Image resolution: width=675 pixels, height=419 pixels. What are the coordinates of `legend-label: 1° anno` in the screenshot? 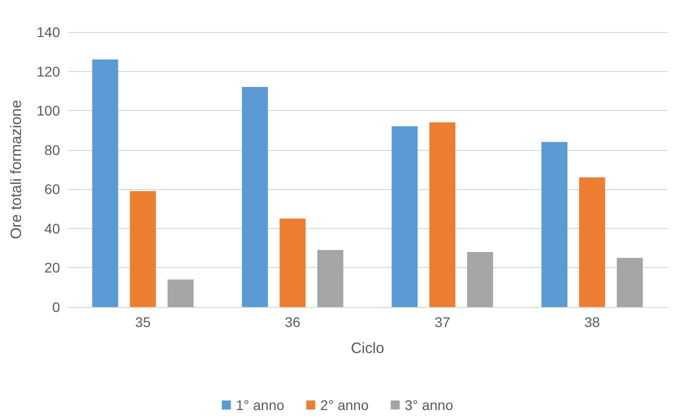 It's located at (260, 405).